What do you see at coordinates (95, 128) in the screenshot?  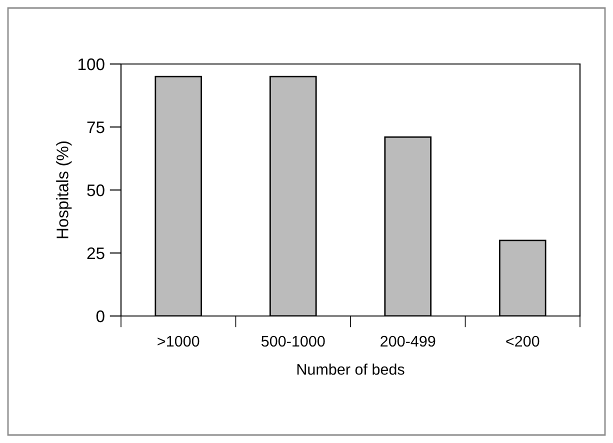 I see `y-tick-label: 75` at bounding box center [95, 128].